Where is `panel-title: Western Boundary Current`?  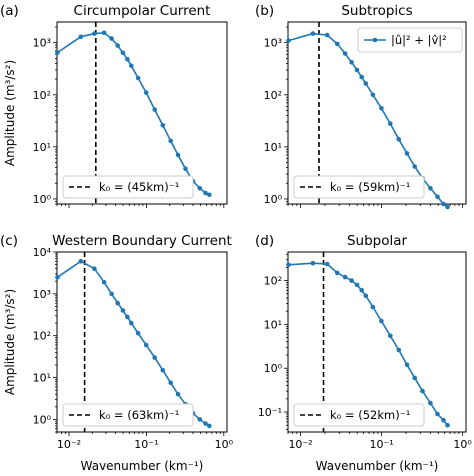 panel-title: Western Boundary Current is located at coordinates (142, 241).